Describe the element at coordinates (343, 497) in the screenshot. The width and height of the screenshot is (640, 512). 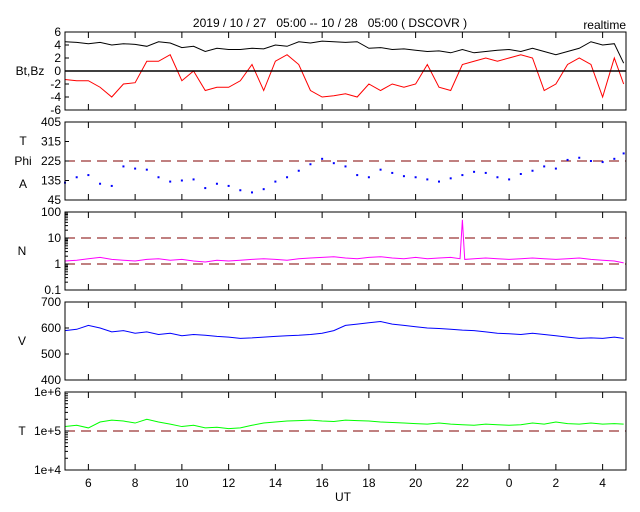
I see `x-axis-label: UT` at that location.